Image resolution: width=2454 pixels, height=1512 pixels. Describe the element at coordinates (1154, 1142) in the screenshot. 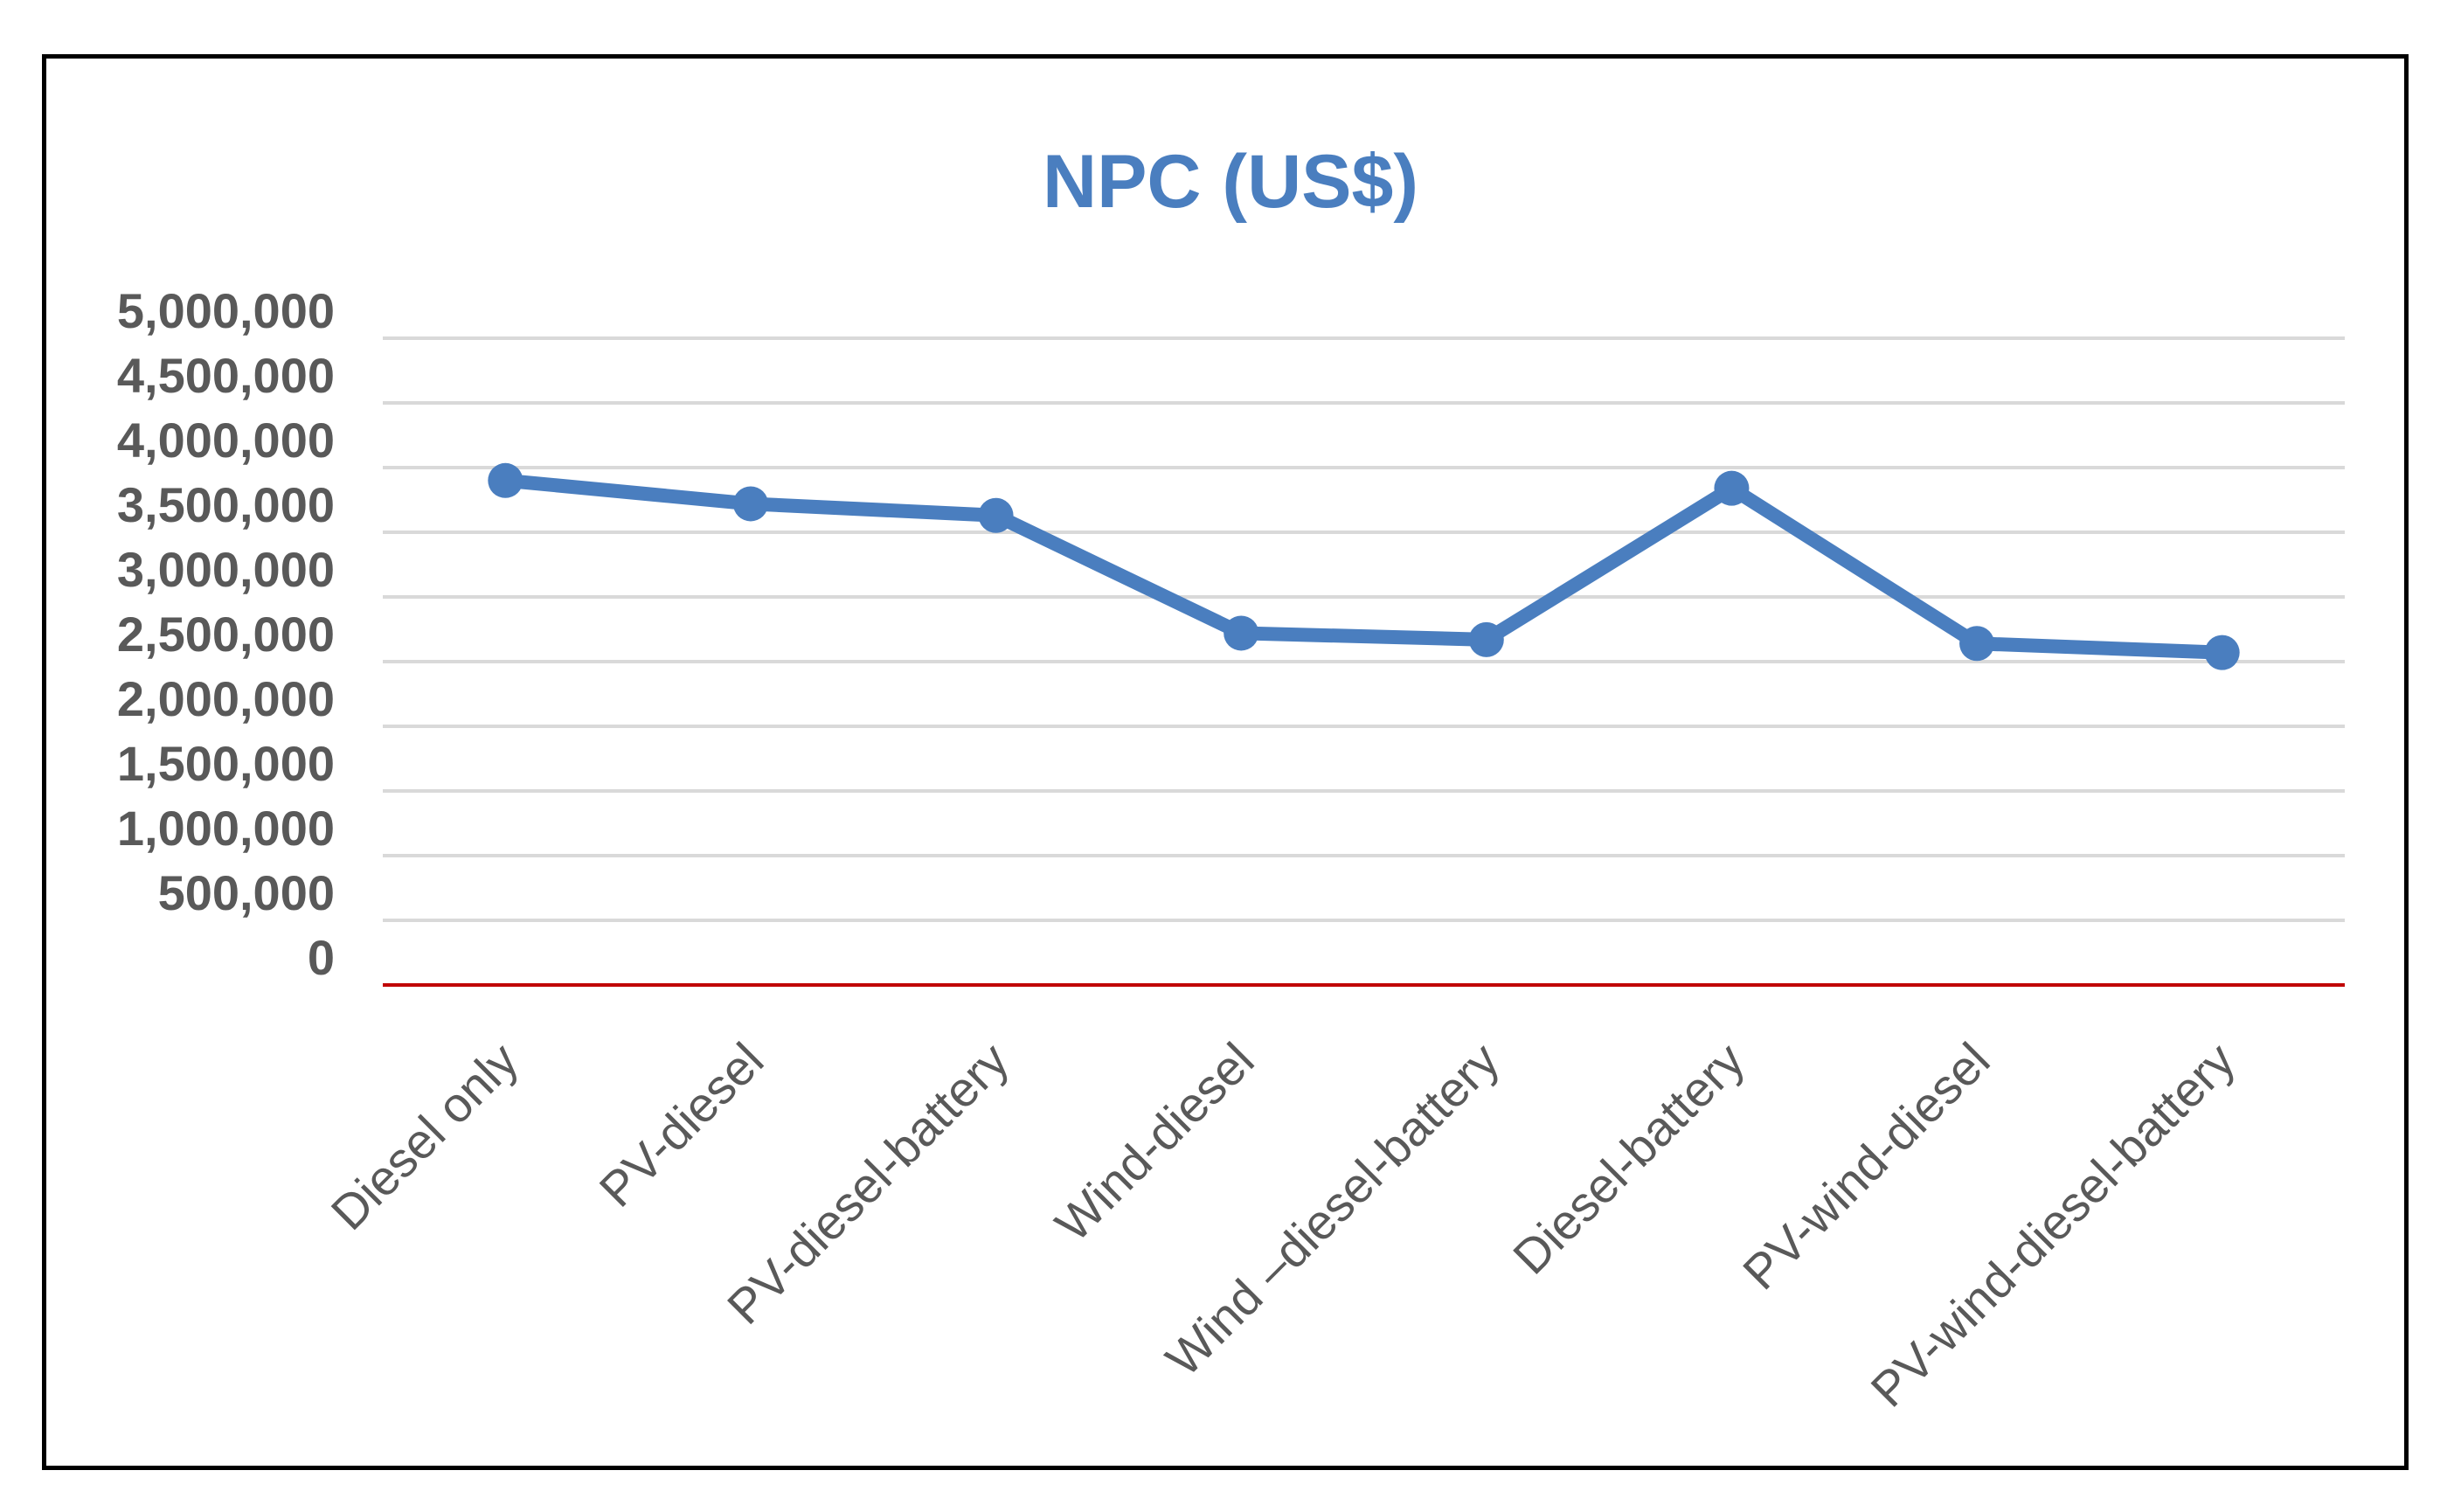

I see `x-tick-label: Wind-diesel` at that location.